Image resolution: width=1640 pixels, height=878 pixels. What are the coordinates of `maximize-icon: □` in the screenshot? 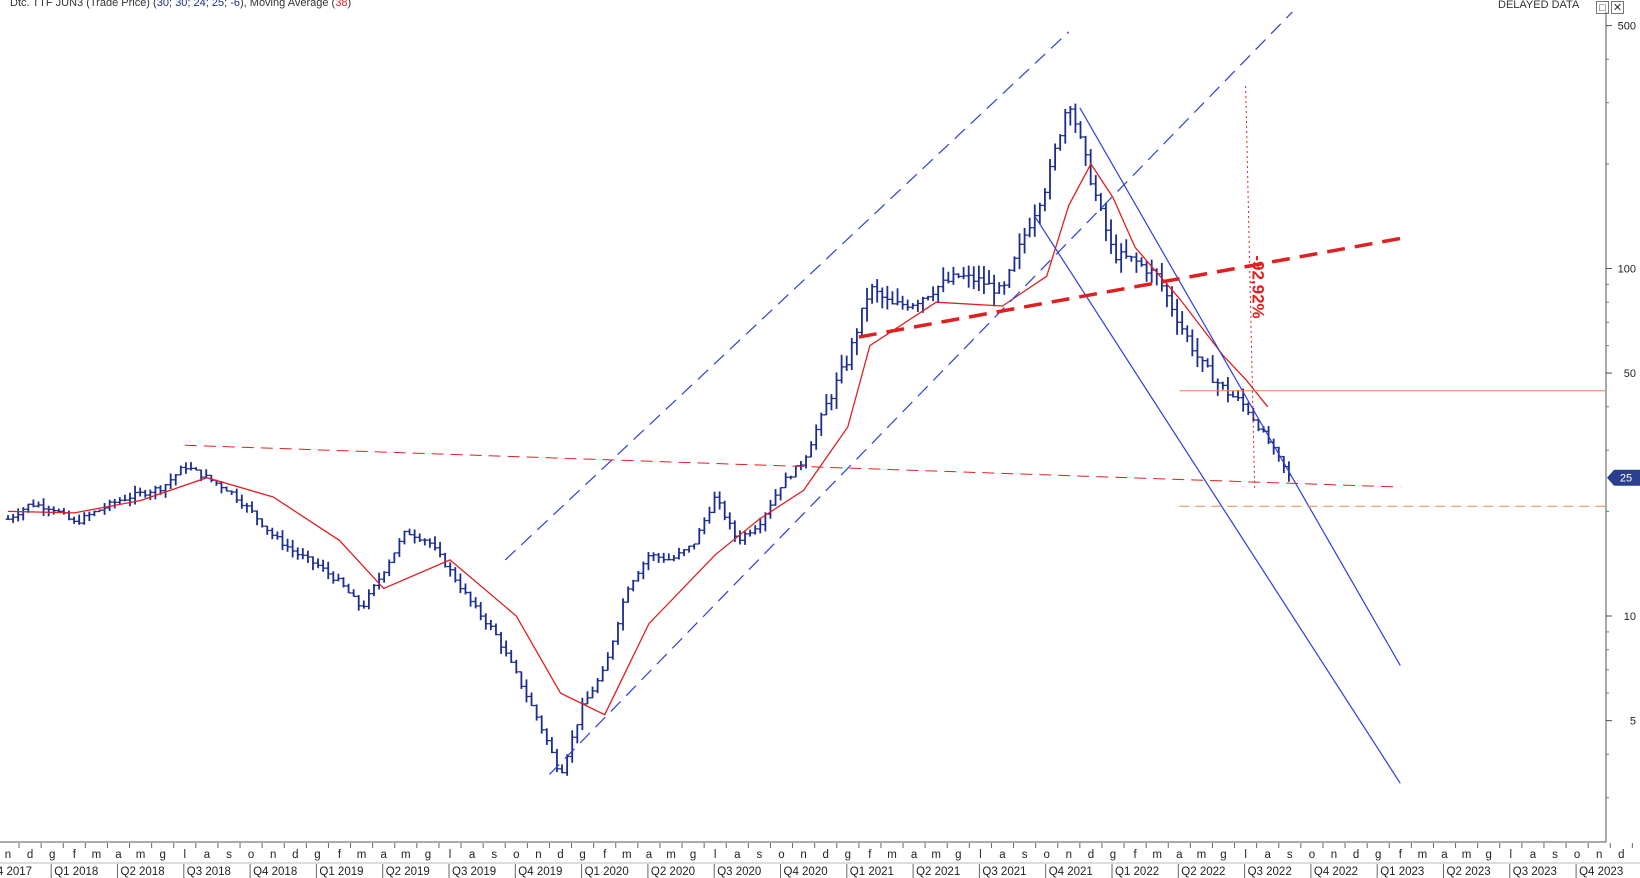 It's located at (1602, 8).